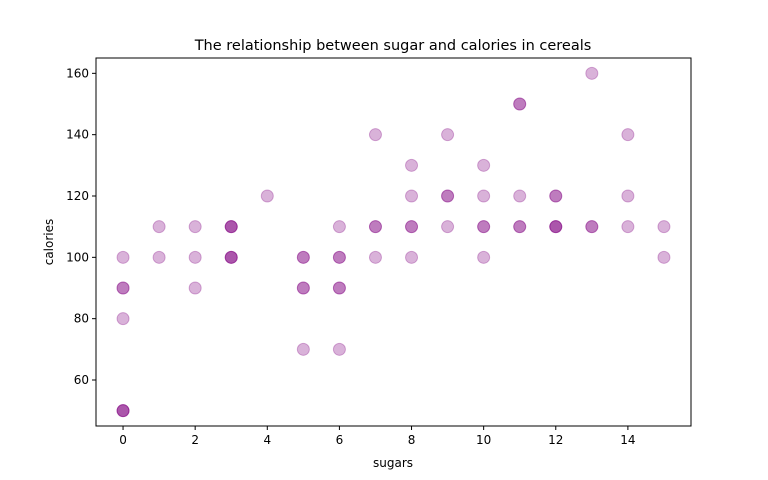 Image resolution: width=768 pixels, height=480 pixels. Describe the element at coordinates (77, 73) in the screenshot. I see `y-tick-label: 160` at that location.